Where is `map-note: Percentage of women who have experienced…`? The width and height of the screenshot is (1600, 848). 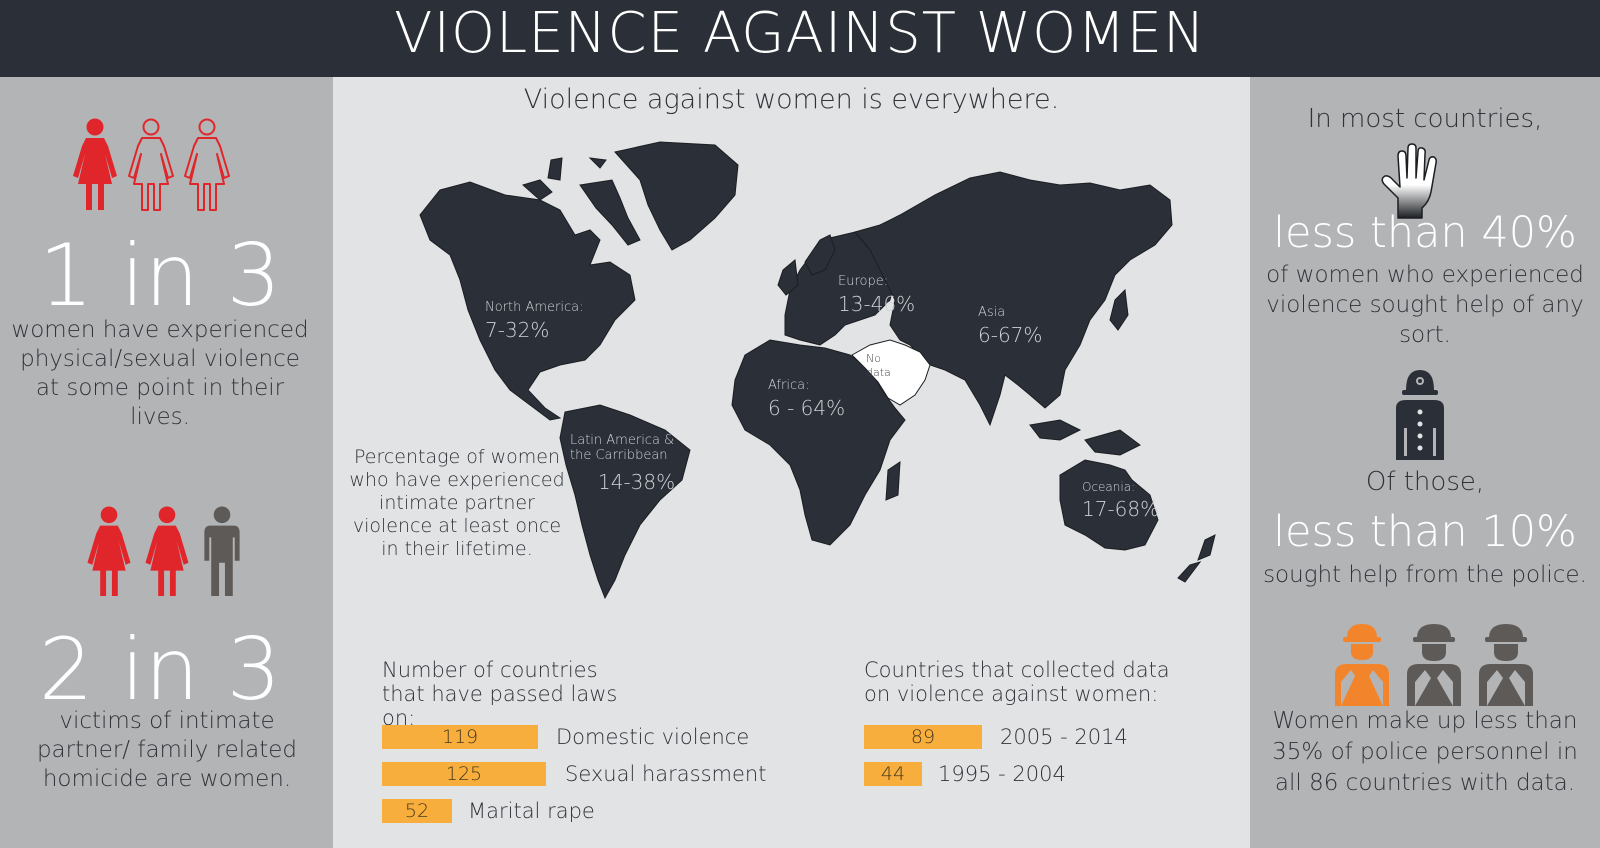 map-note: Percentage of women who have experienced… is located at coordinates (457, 503).